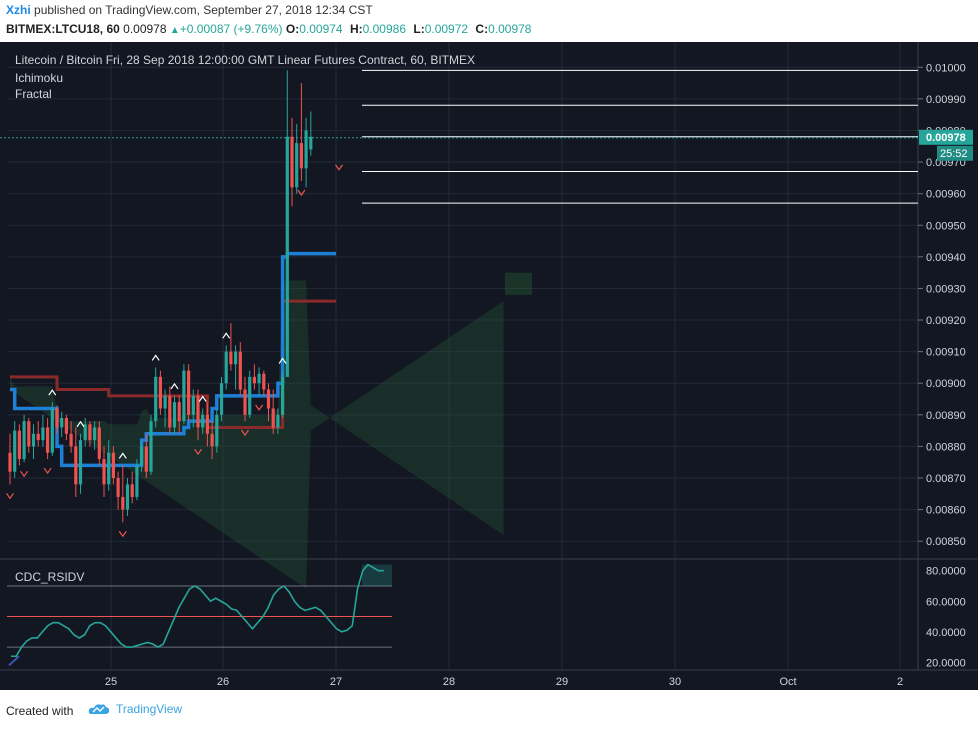 The height and width of the screenshot is (730, 978). Describe the element at coordinates (173, 359) in the screenshot. I see `tenkan-line` at that location.